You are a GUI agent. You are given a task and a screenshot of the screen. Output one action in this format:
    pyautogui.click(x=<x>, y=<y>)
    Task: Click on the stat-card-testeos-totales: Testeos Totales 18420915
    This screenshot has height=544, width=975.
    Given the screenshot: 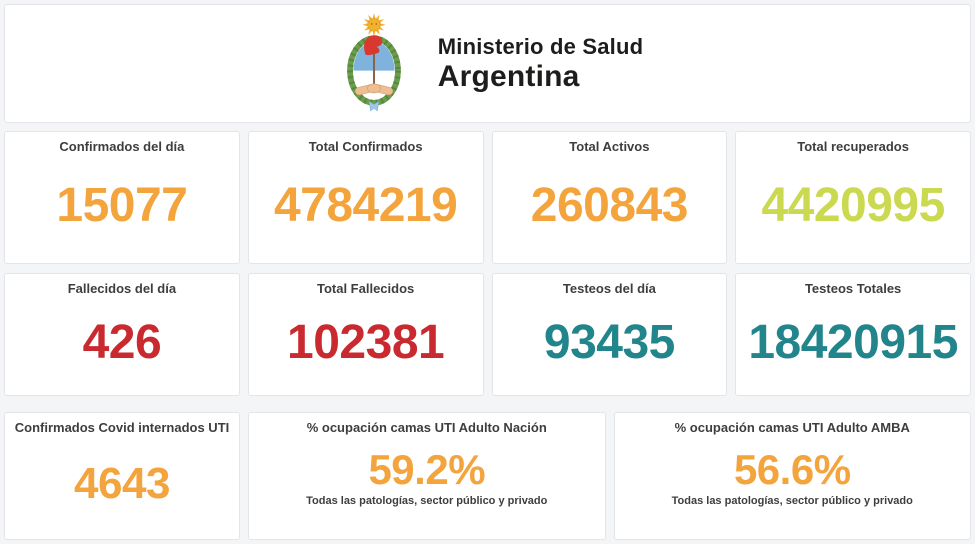 What is the action you would take?
    pyautogui.click(x=853, y=334)
    